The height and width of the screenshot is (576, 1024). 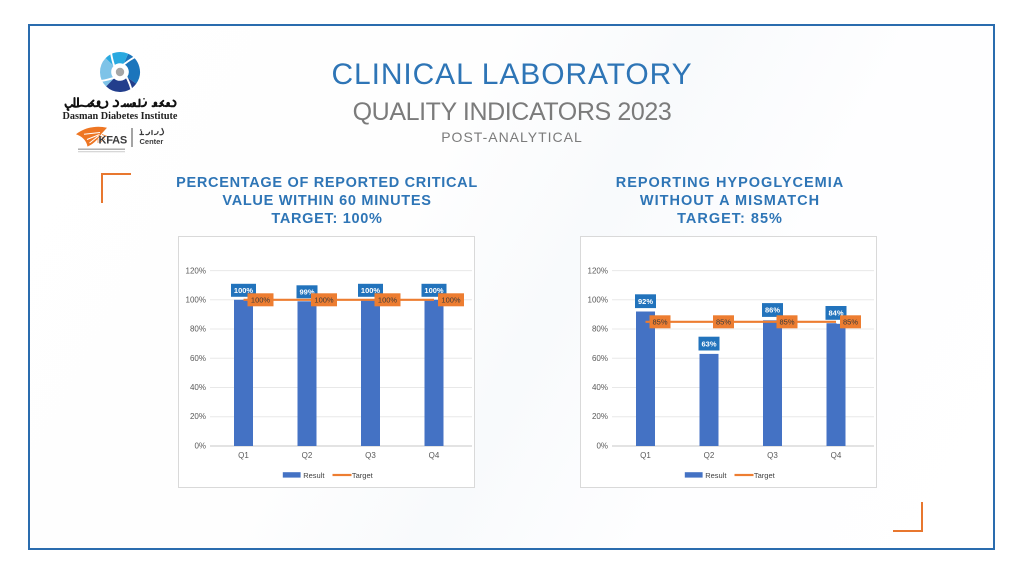 I want to click on svg-text: 92%, so click(x=645, y=301).